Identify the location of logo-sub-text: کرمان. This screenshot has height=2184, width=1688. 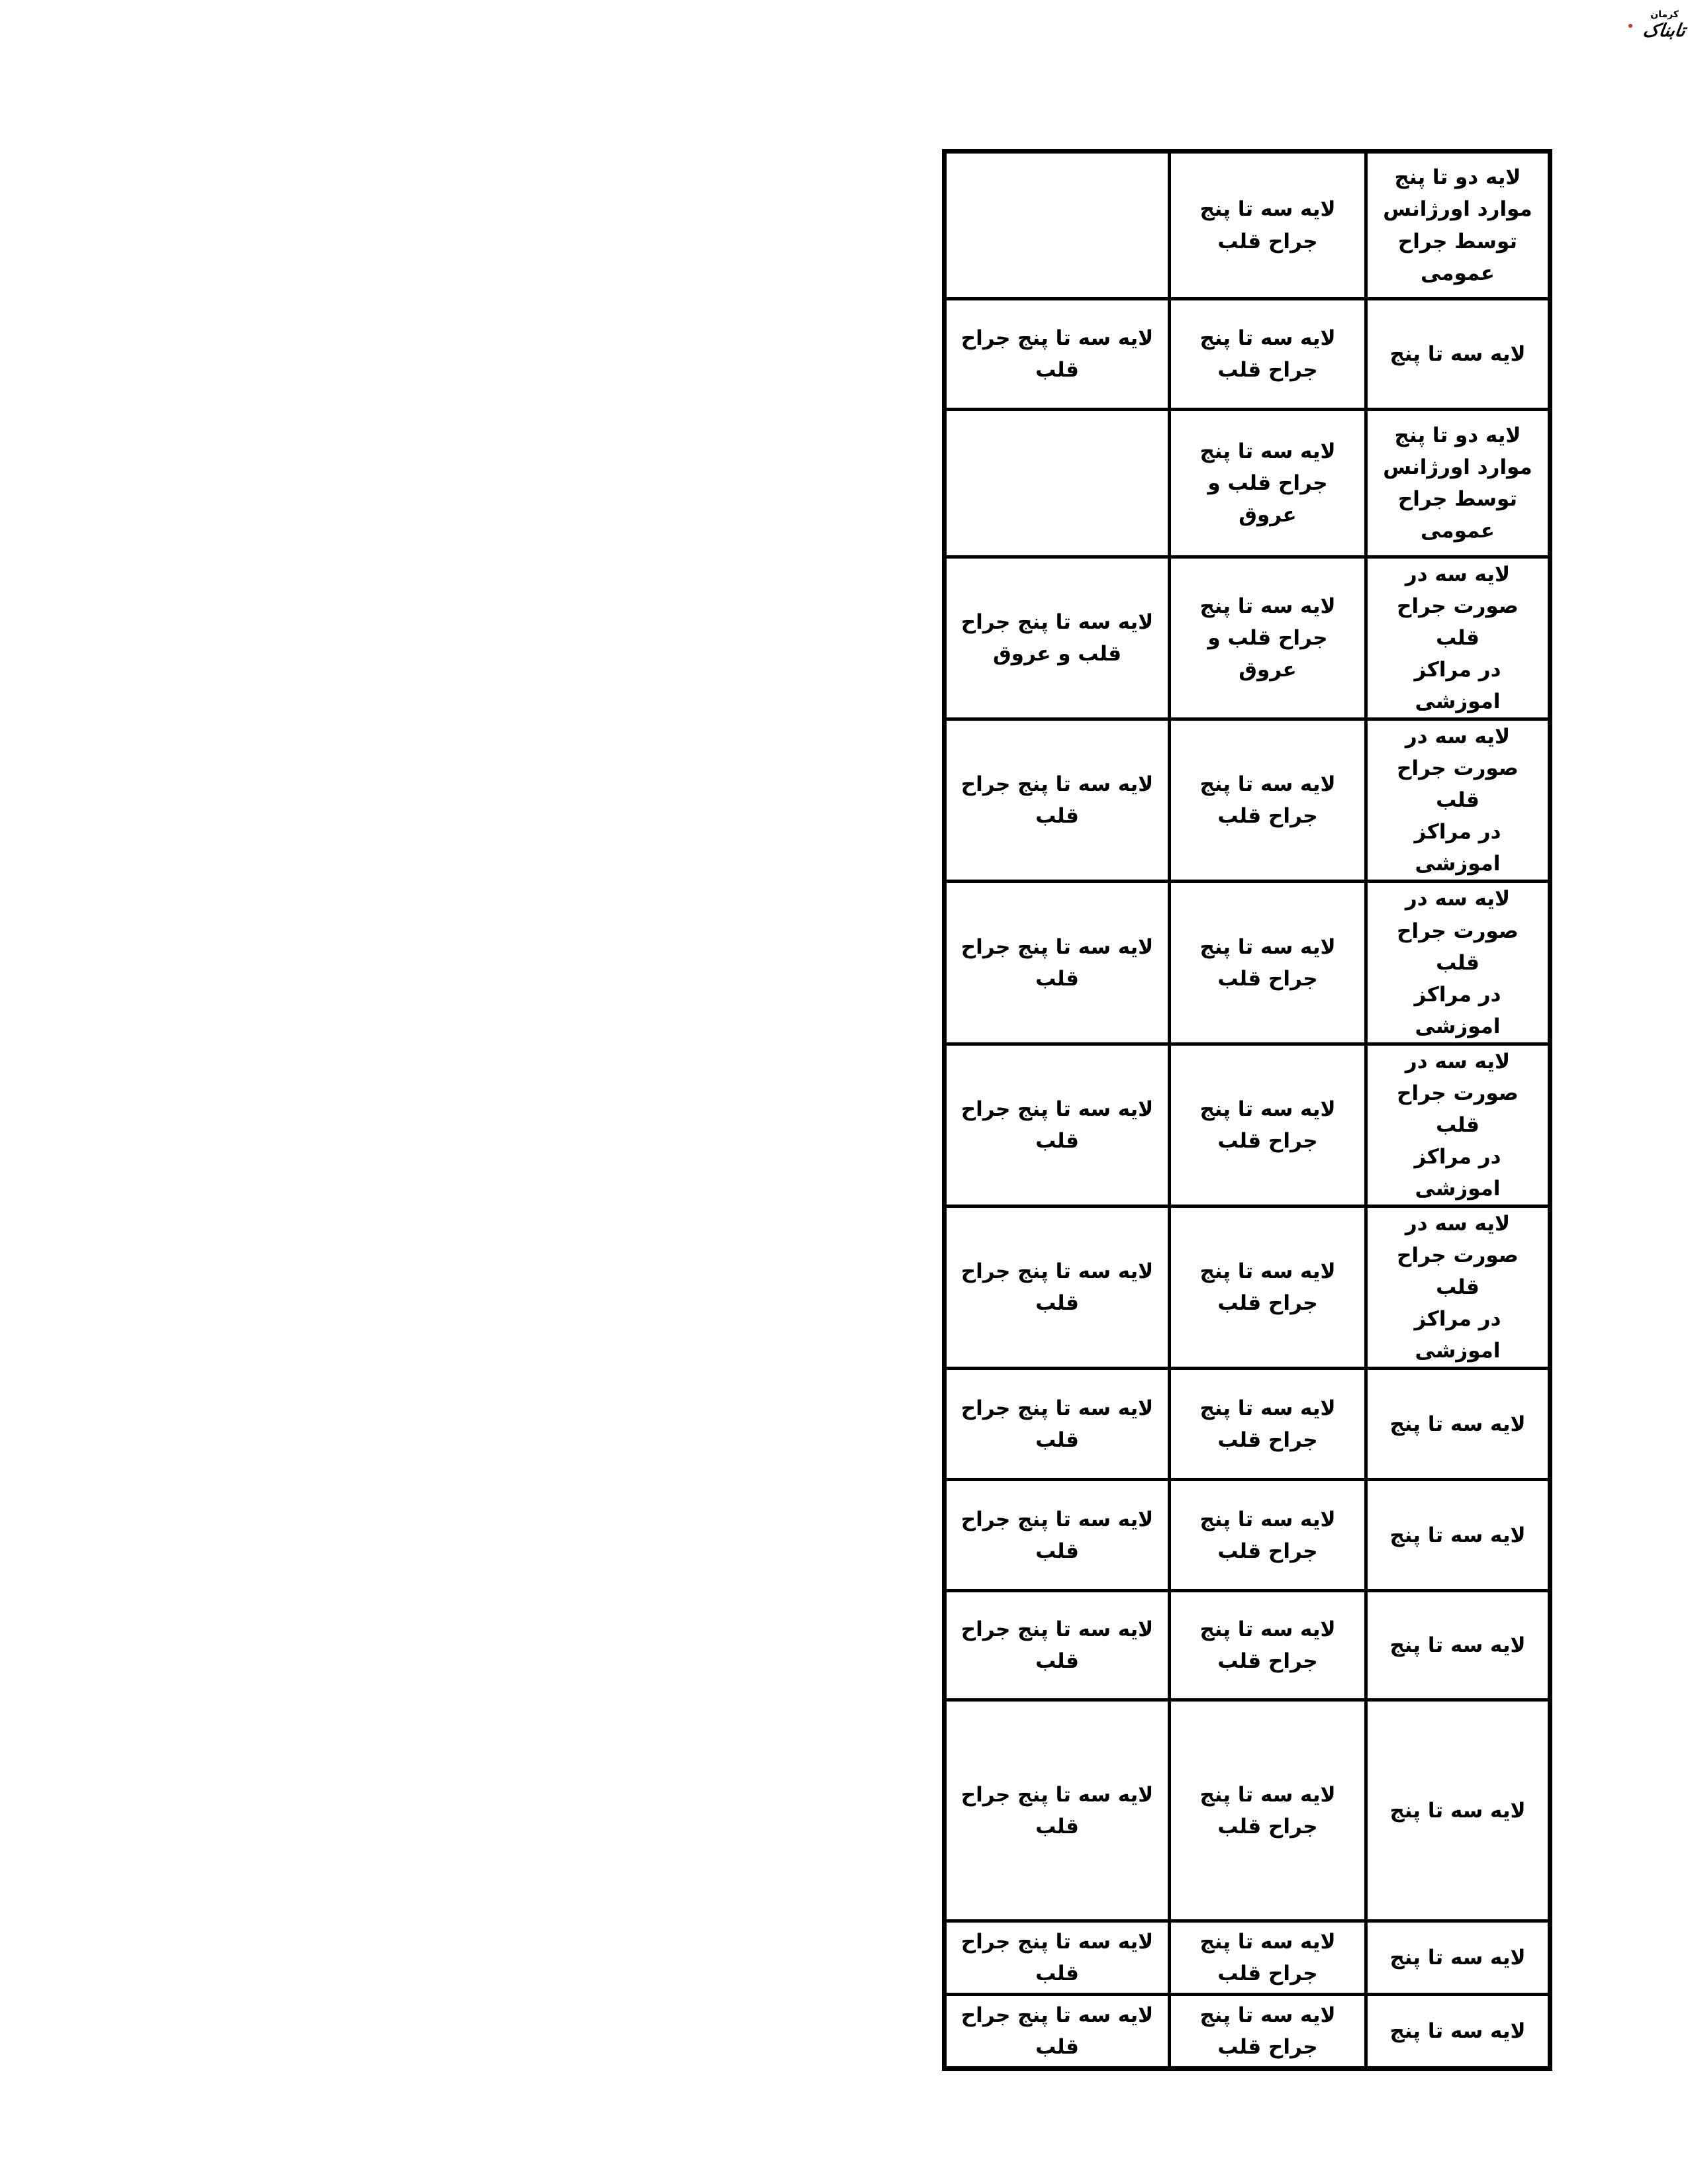
(1664, 14).